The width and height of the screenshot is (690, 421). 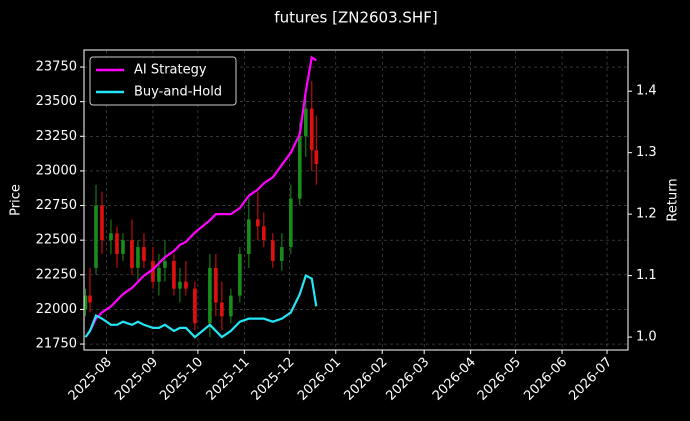 I want to click on y2-tick-label: 1.4, so click(x=646, y=91).